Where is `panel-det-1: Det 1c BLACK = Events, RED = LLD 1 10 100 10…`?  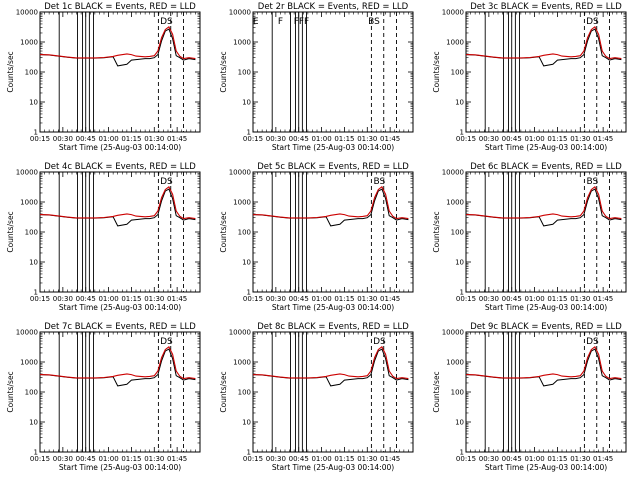 panel-det-1: Det 1c BLACK = Events, RED = LLD 1 10 100 10… is located at coordinates (103, 77).